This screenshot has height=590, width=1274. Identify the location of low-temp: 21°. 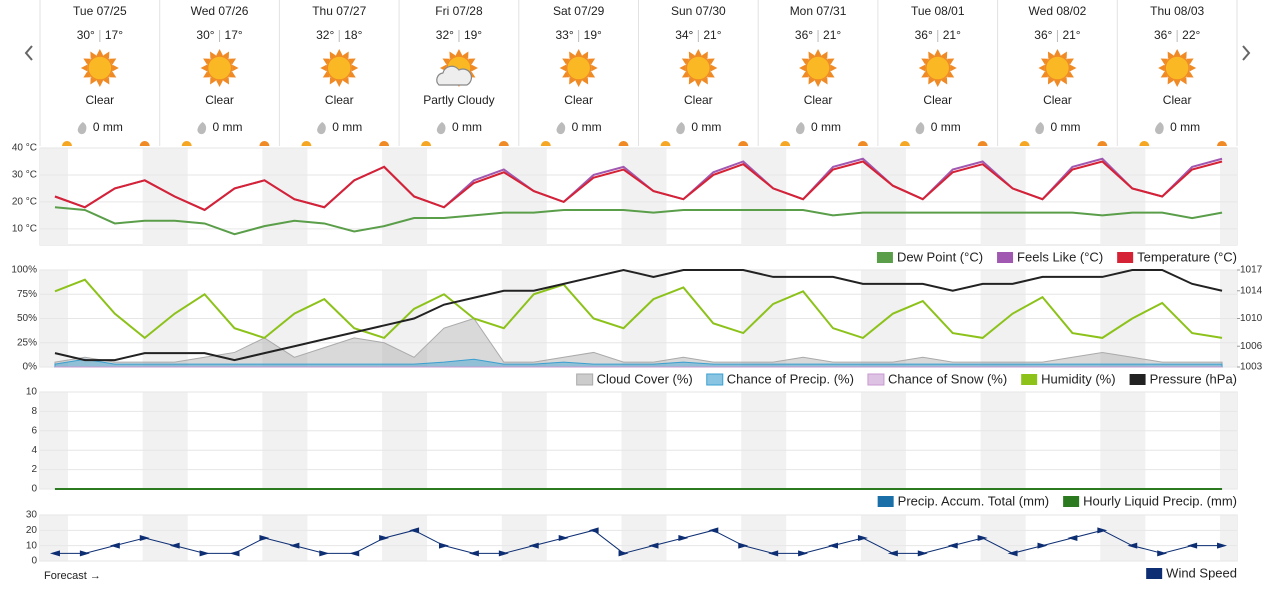
(952, 35).